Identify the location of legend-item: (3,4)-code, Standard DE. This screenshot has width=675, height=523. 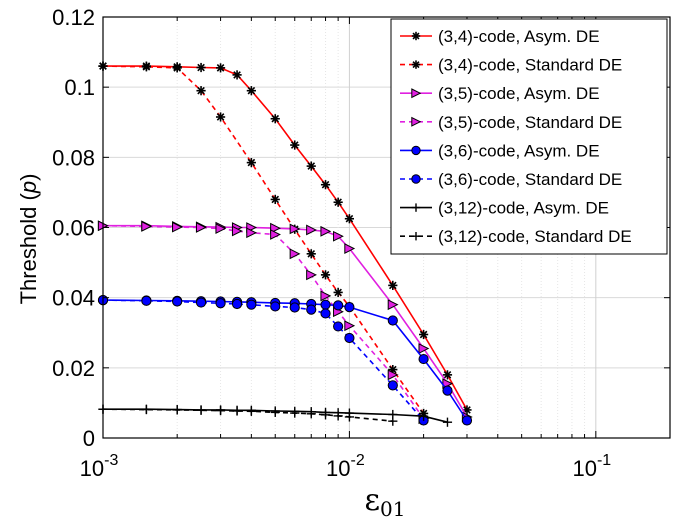
(511, 65).